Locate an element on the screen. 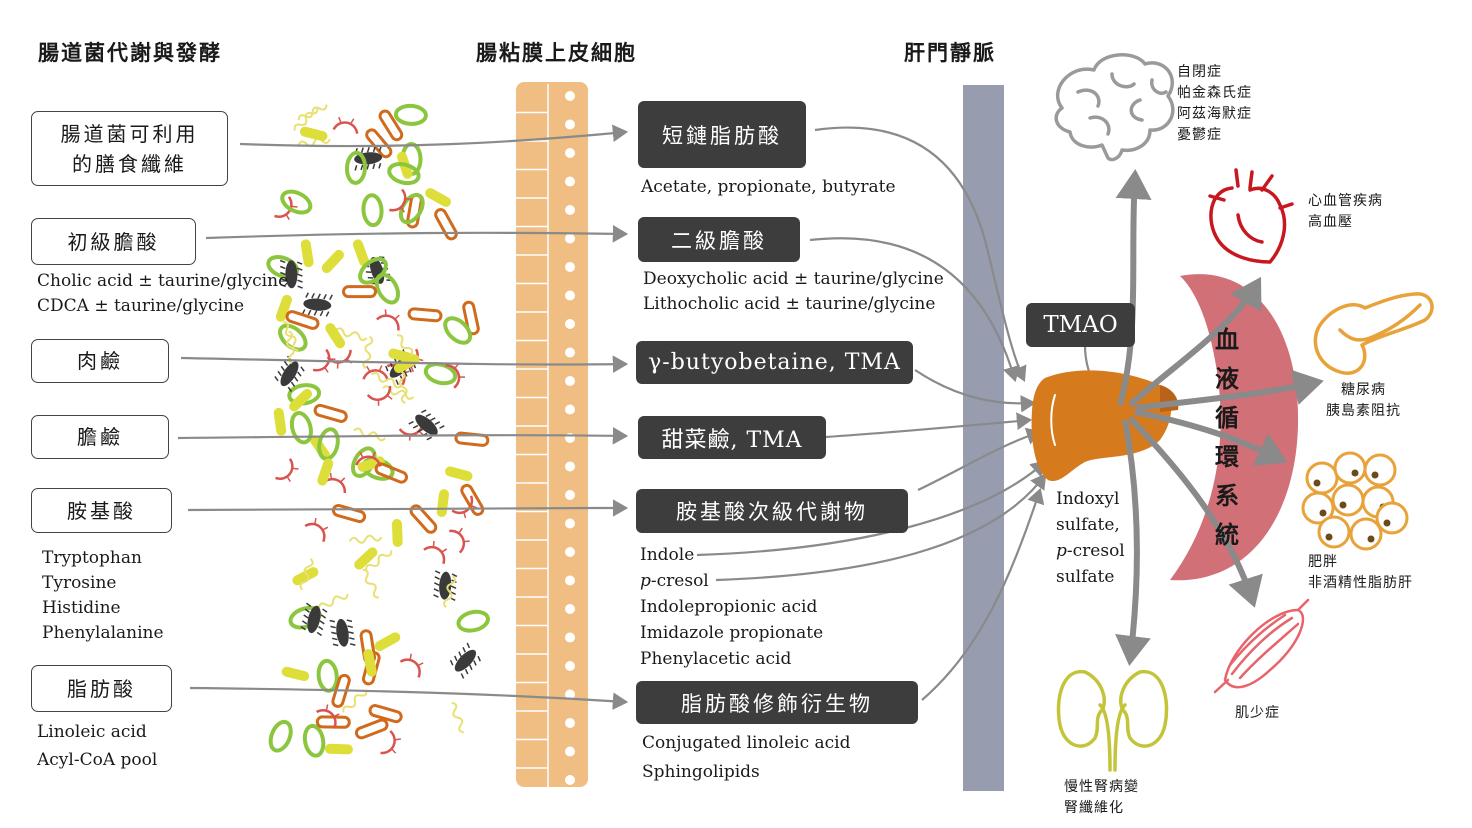 The height and width of the screenshot is (828, 1472). tmao-box: TMAO is located at coordinates (1080, 325).